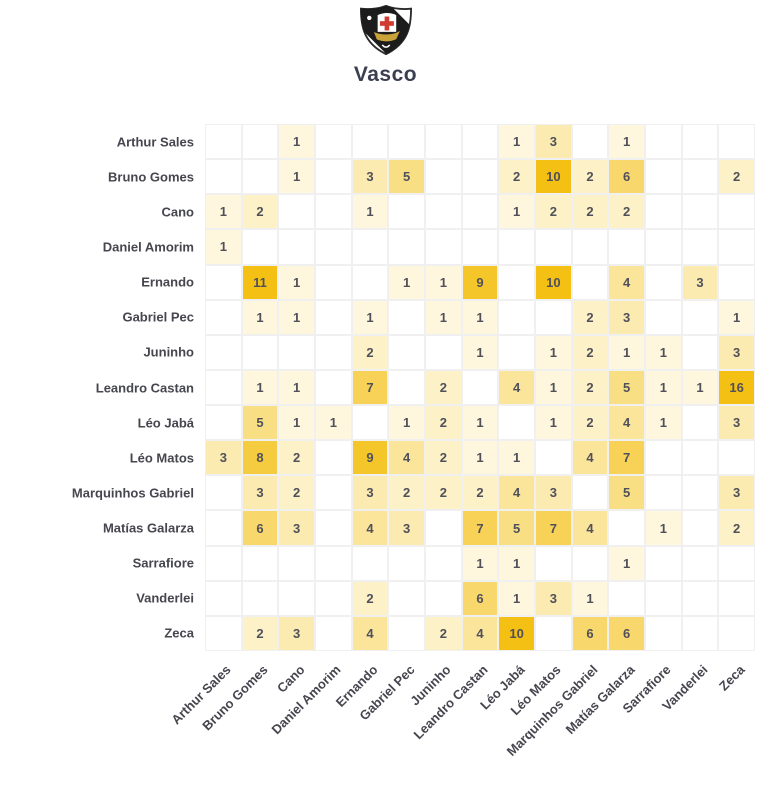 The image size is (771, 798). Describe the element at coordinates (480, 282) in the screenshot. I see `heatmap-cell: 9` at that location.